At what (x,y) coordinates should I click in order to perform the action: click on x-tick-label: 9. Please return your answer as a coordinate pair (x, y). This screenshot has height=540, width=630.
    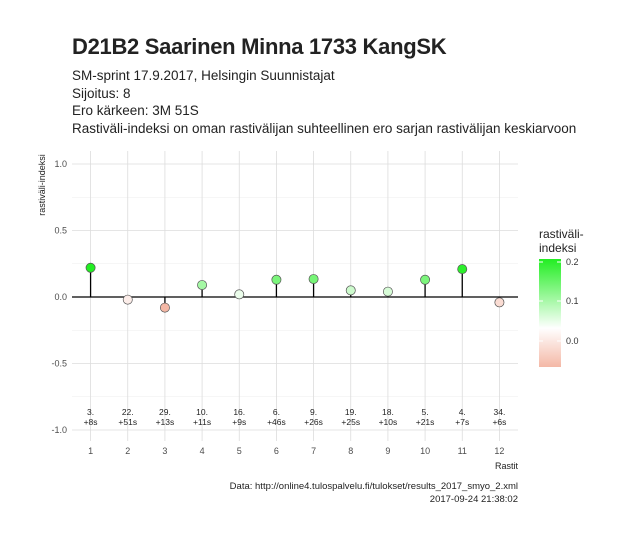
    Looking at the image, I should click on (387, 451).